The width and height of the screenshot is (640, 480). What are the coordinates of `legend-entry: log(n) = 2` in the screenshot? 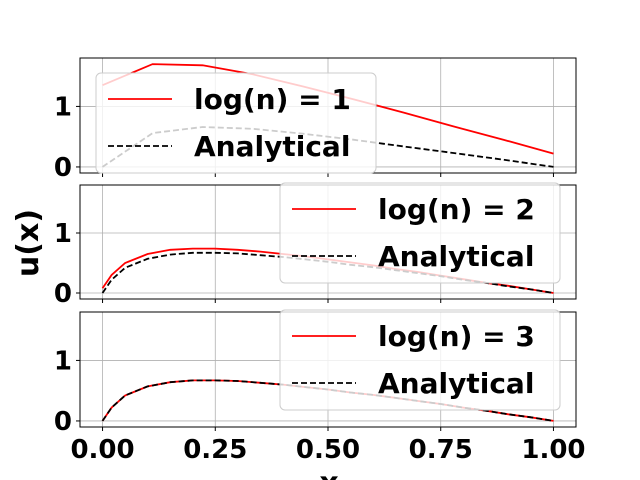 It's located at (456, 209).